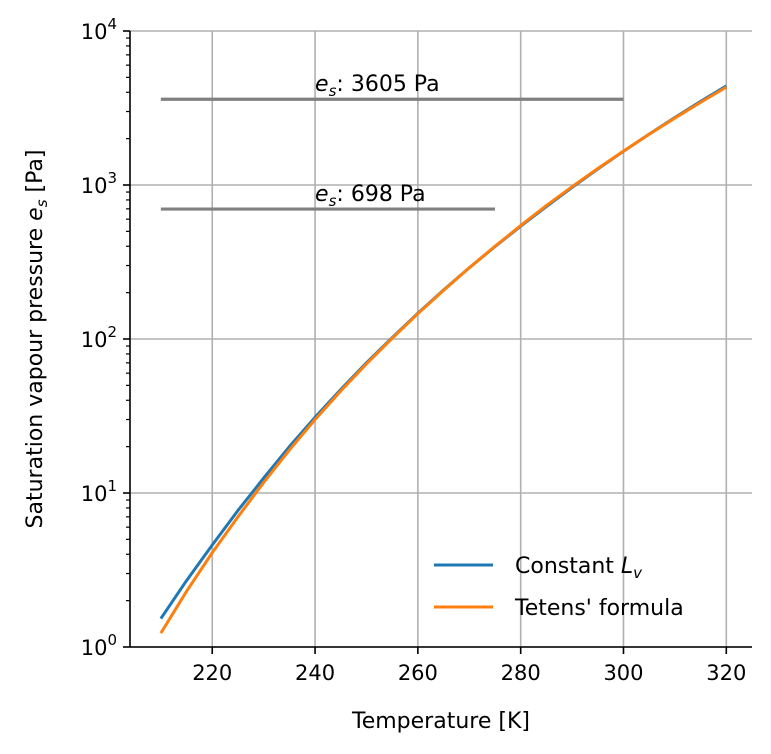 The image size is (771, 754). I want to click on annotation-lines, so click(392, 154).